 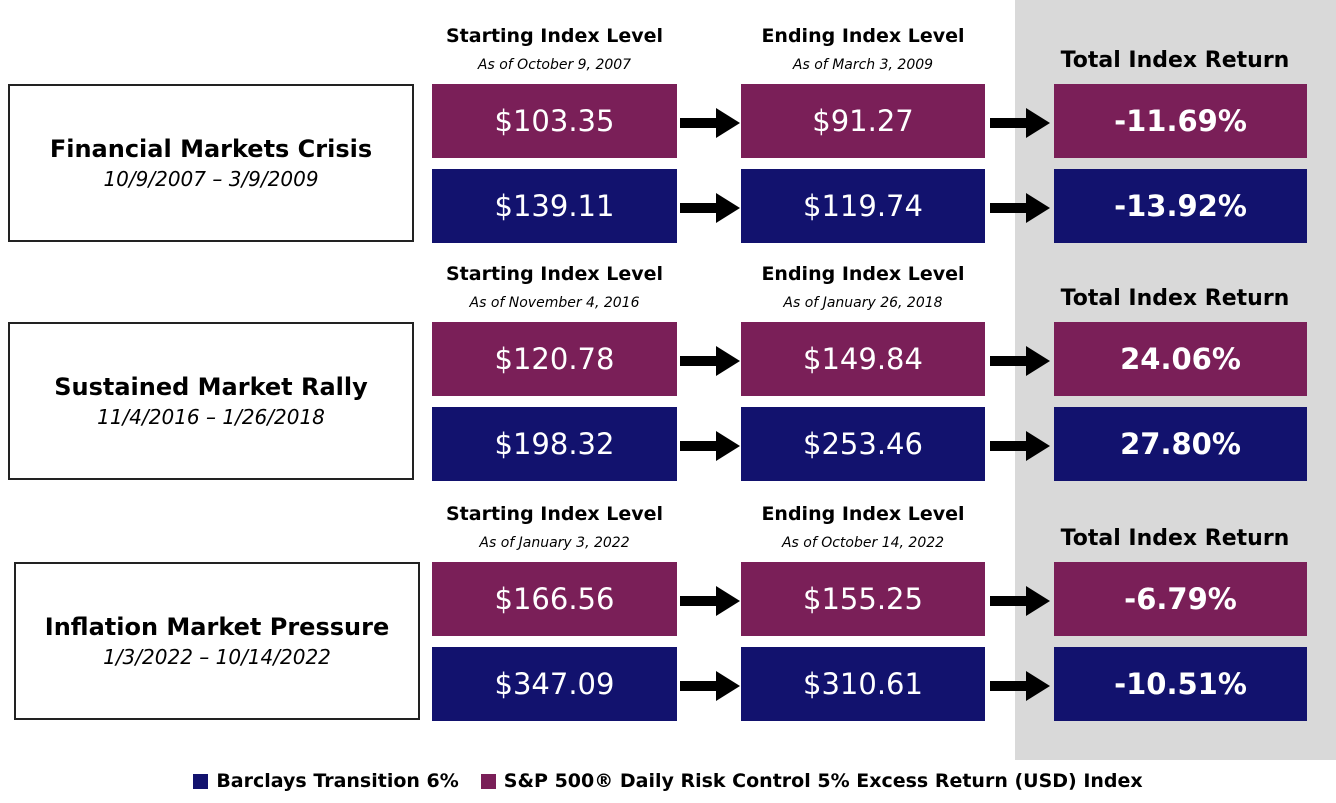 What do you see at coordinates (863, 206) in the screenshot?
I see `end-value: $119.74` at bounding box center [863, 206].